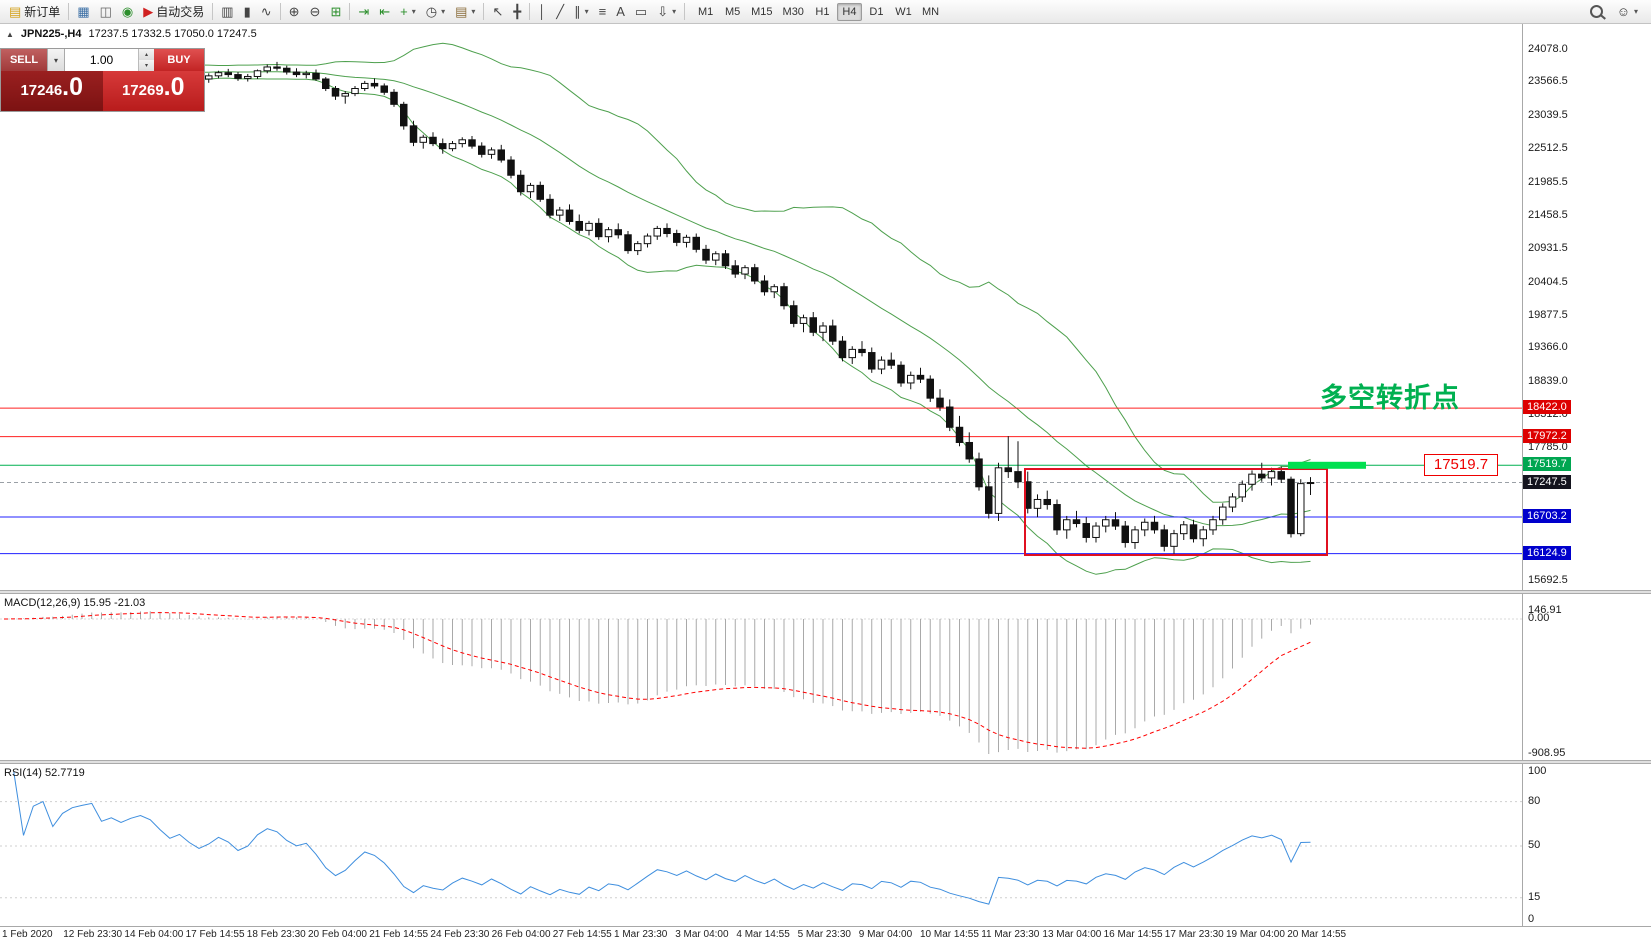 This screenshot has height=947, width=1651. Describe the element at coordinates (517, 12) in the screenshot. I see `crosshair-button: ╋` at that location.